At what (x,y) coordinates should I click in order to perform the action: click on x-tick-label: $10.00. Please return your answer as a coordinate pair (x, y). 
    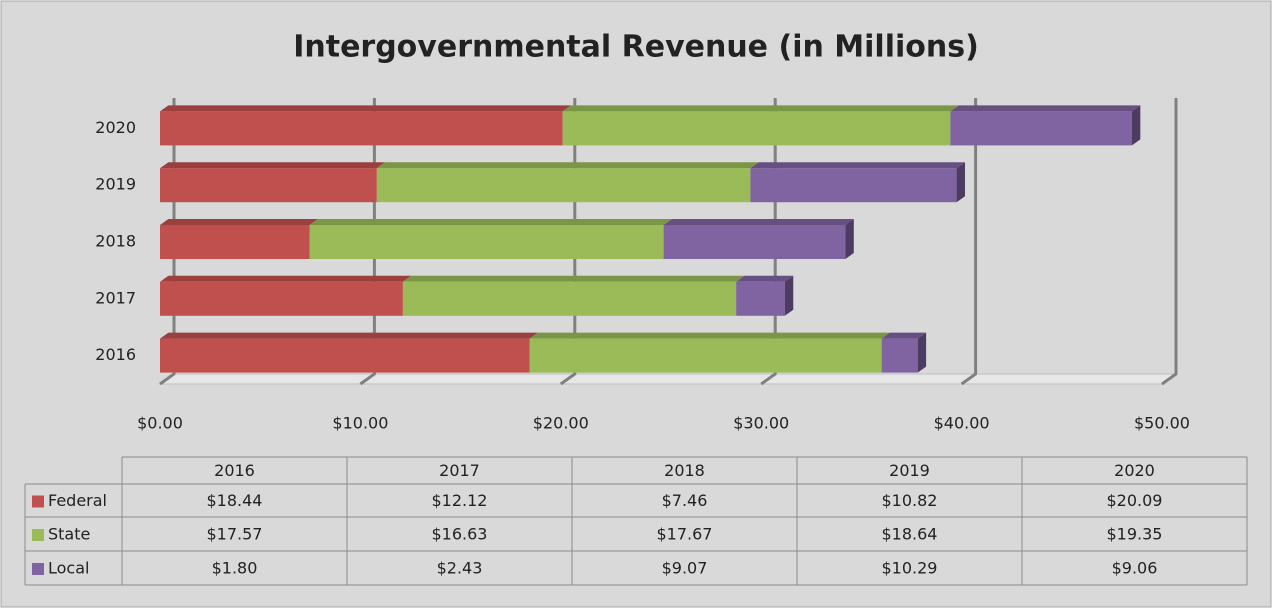
    Looking at the image, I should click on (360, 423).